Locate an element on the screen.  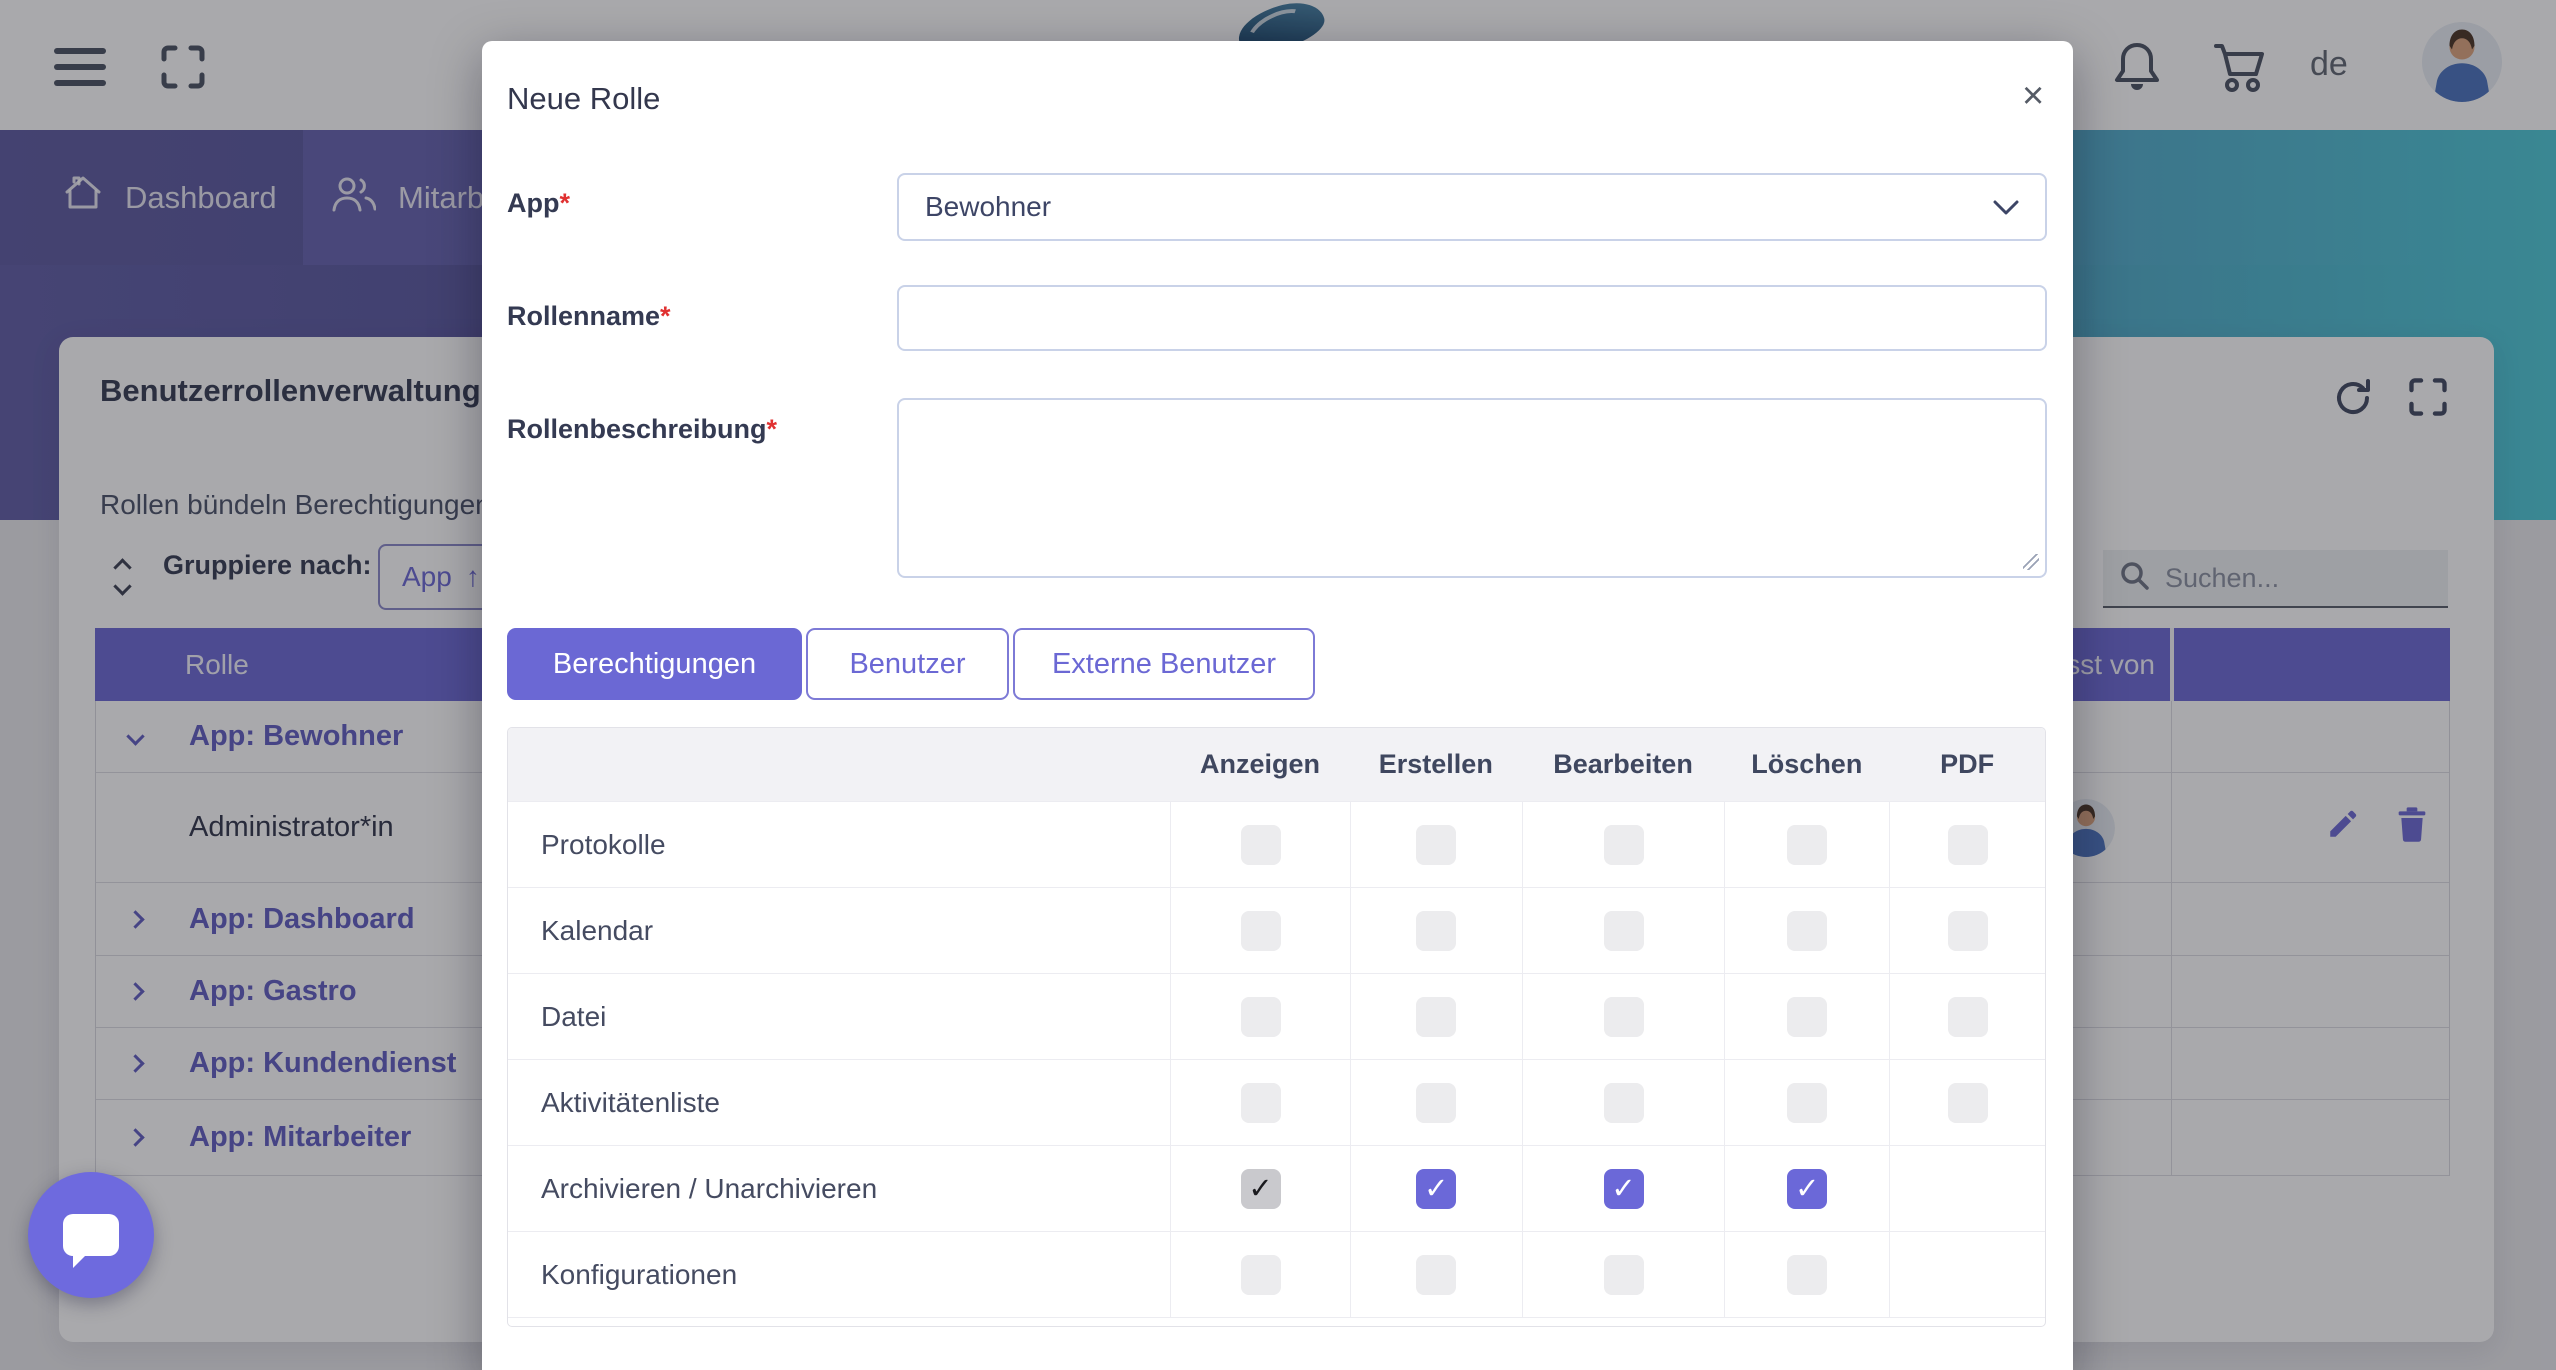
fullscreen-icon is located at coordinates (183, 67).